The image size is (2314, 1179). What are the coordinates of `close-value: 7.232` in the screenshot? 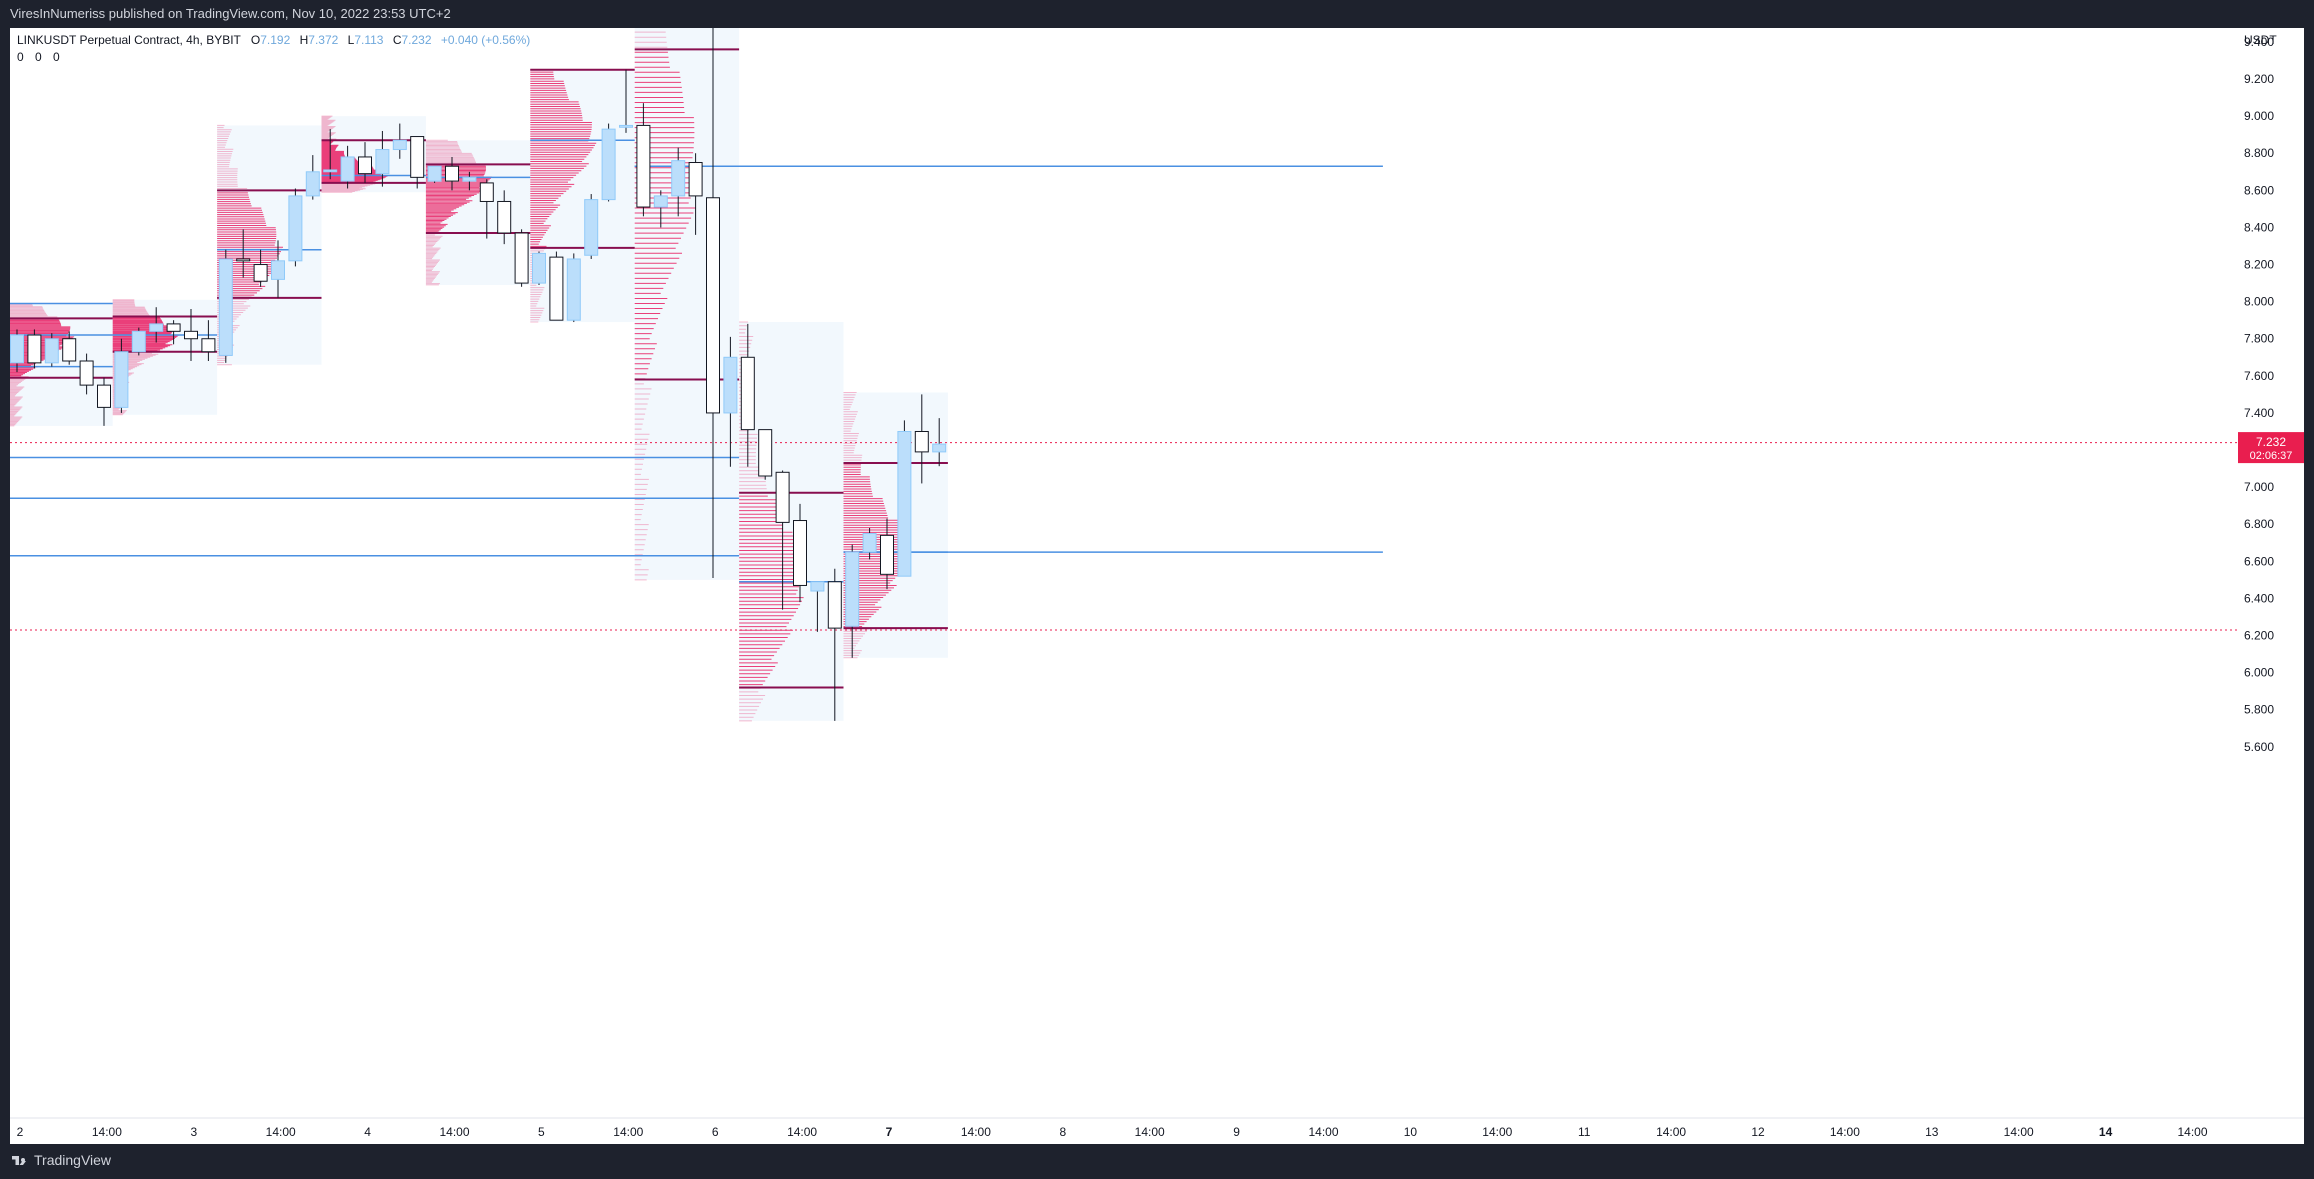 It's located at (416, 40).